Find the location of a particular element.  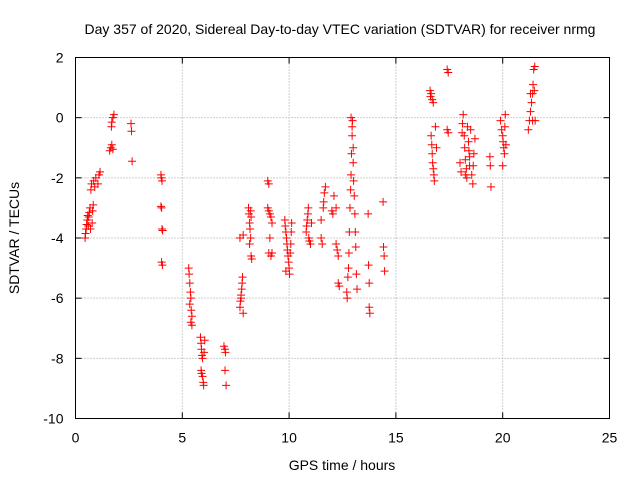

y-tick-label: -8 is located at coordinates (57, 358).